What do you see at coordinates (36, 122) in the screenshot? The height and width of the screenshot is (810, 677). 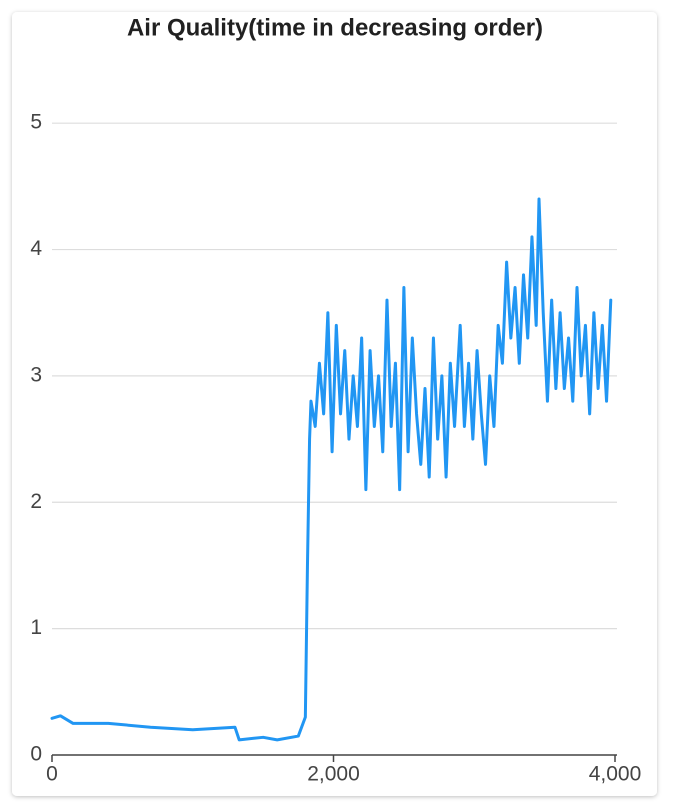 I see `y-tick-label: 5` at bounding box center [36, 122].